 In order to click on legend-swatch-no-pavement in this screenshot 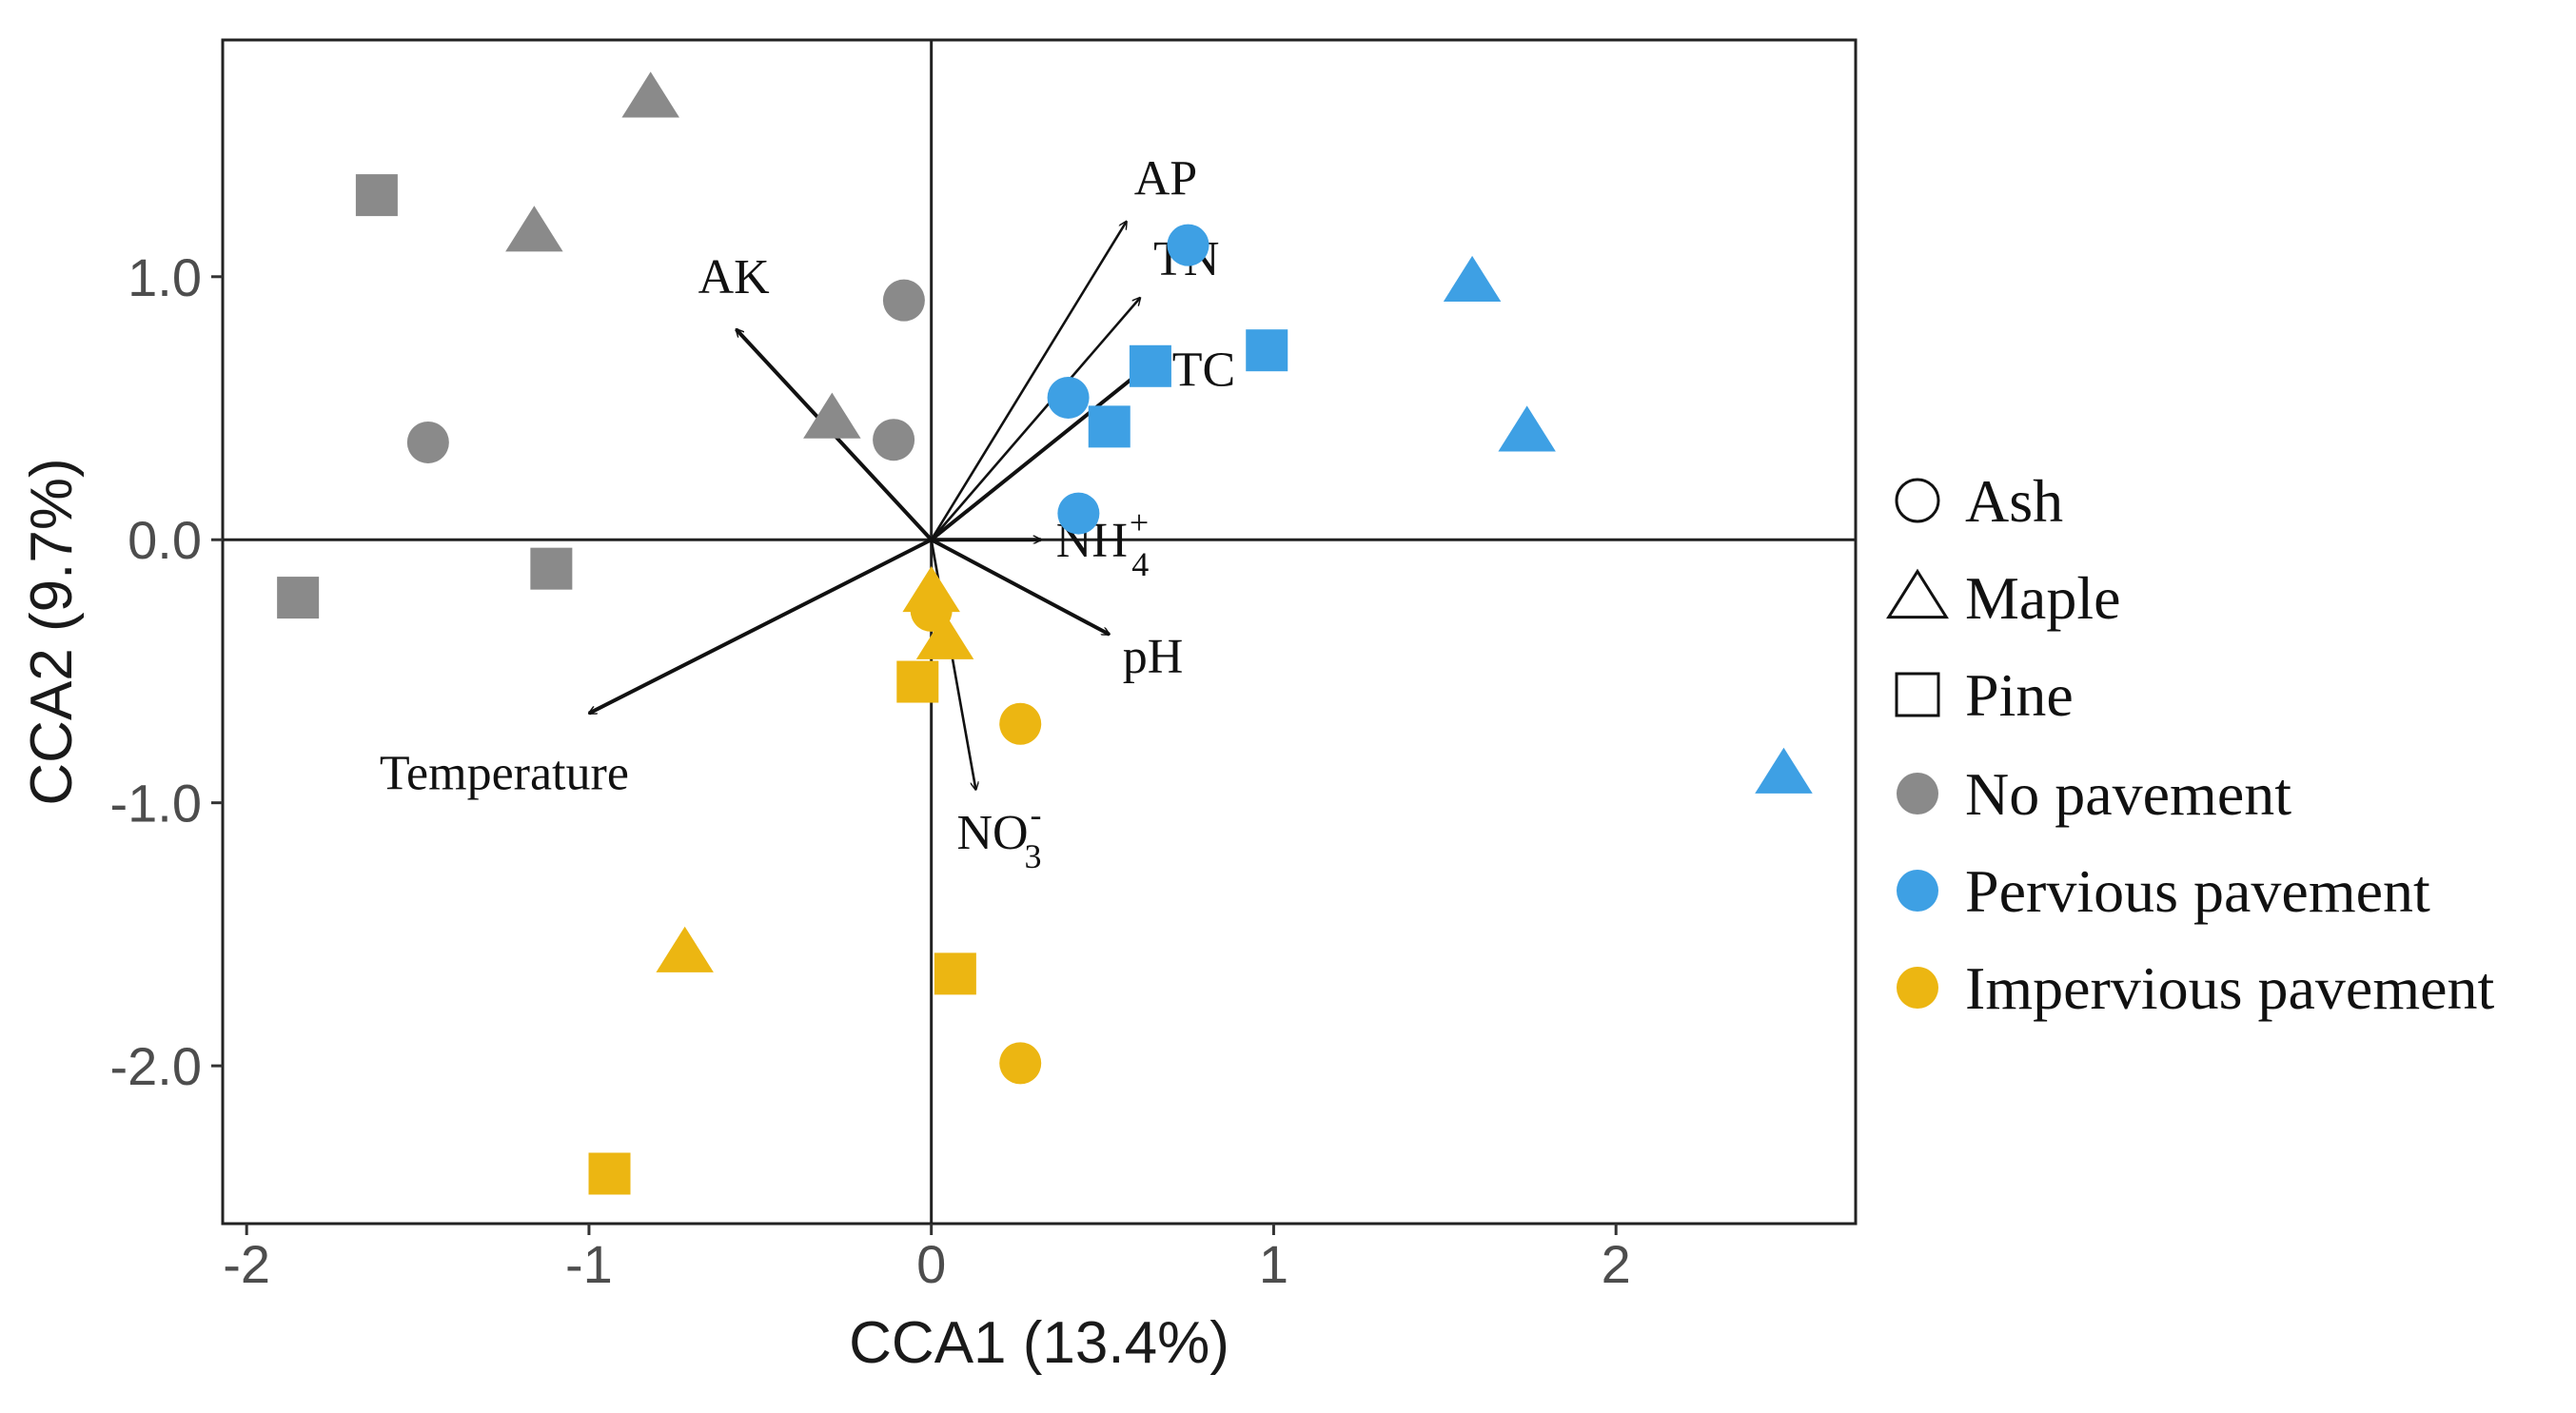, I will do `click(1917, 793)`.